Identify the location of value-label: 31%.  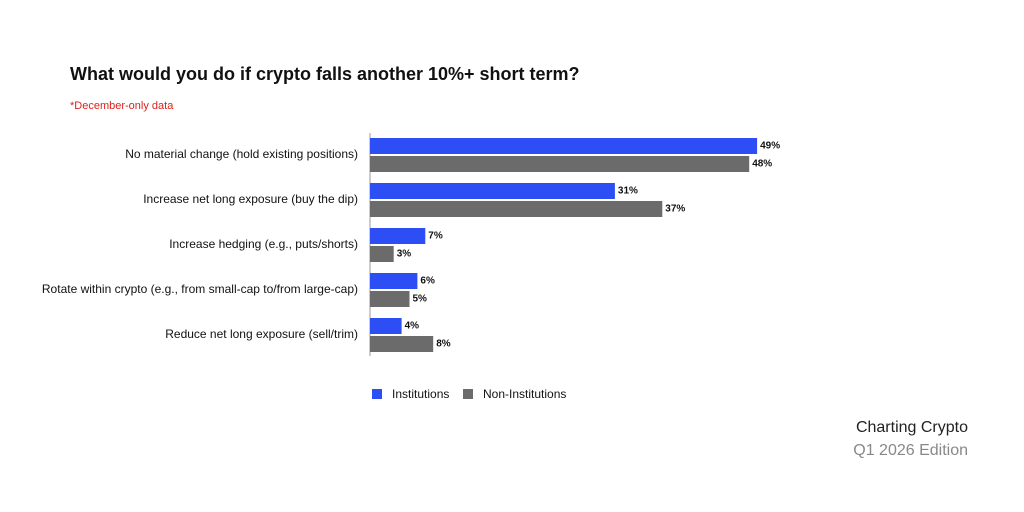
(628, 191).